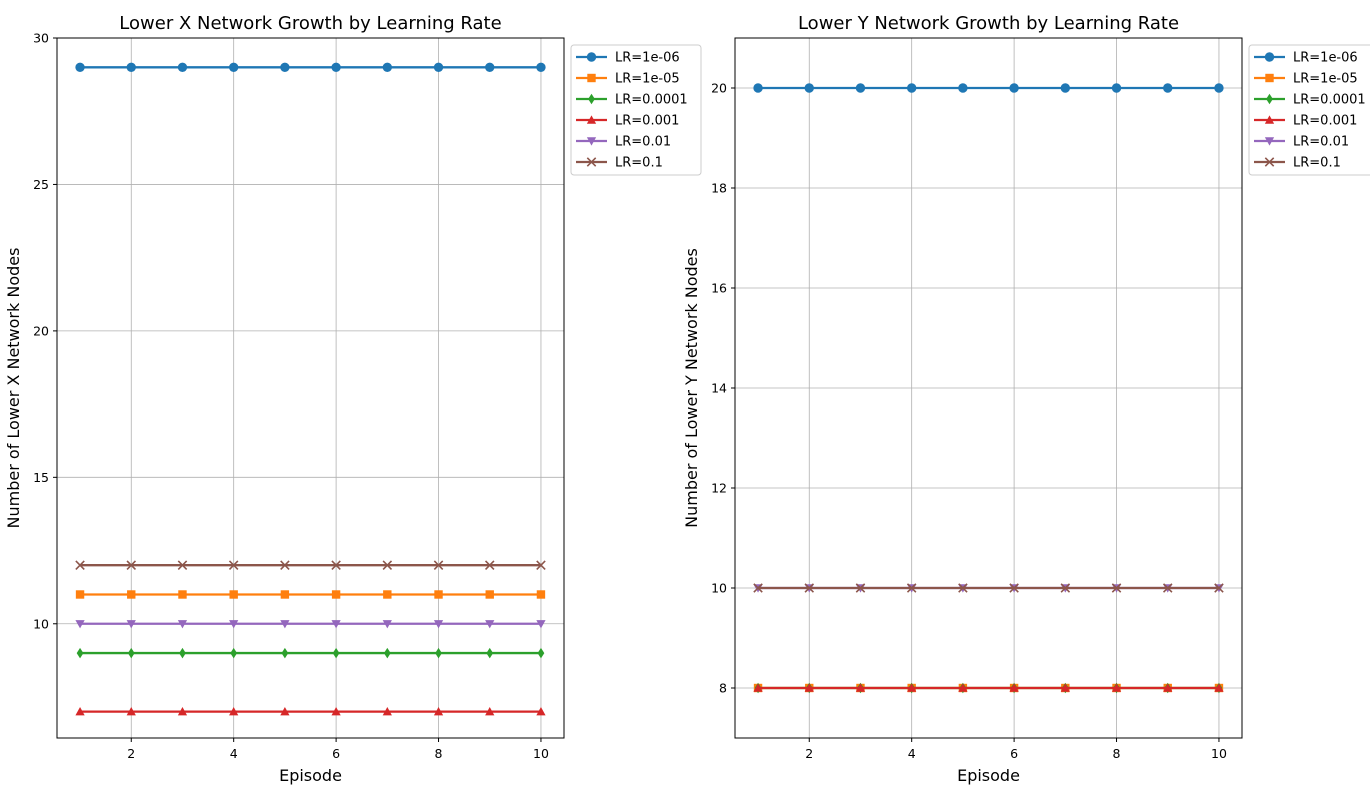 This screenshot has height=804, width=1370. Describe the element at coordinates (41, 38) in the screenshot. I see `y-tick-label: 30` at that location.